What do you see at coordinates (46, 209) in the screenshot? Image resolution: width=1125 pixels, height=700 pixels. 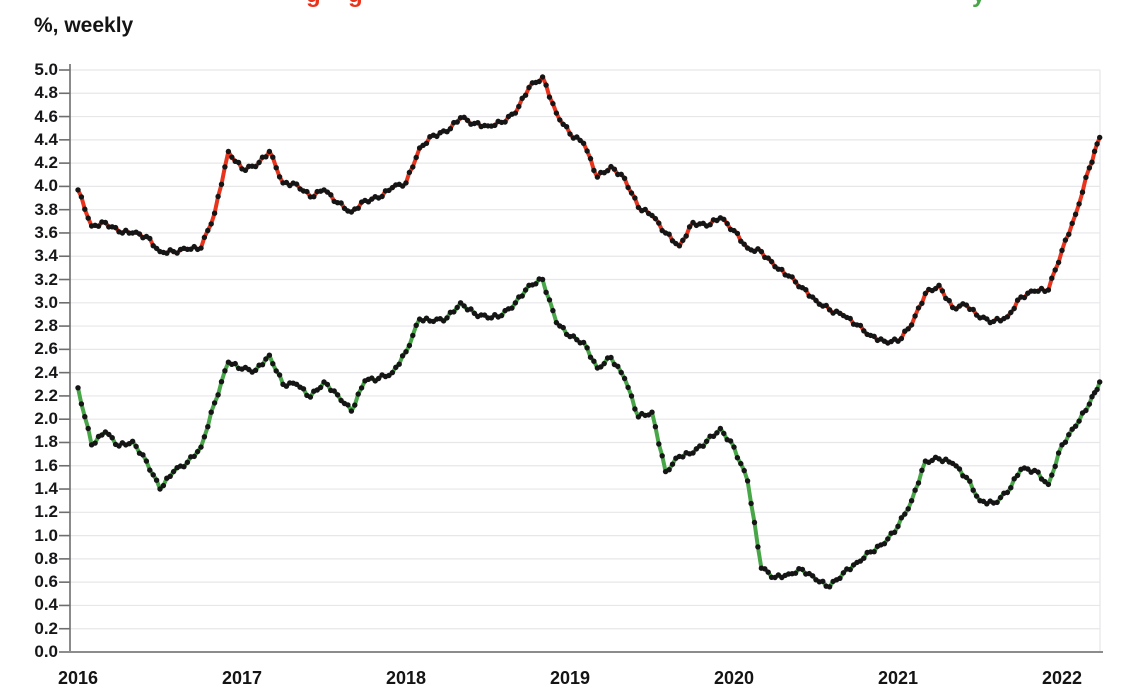 I see `y-tick-label: 3.8` at bounding box center [46, 209].